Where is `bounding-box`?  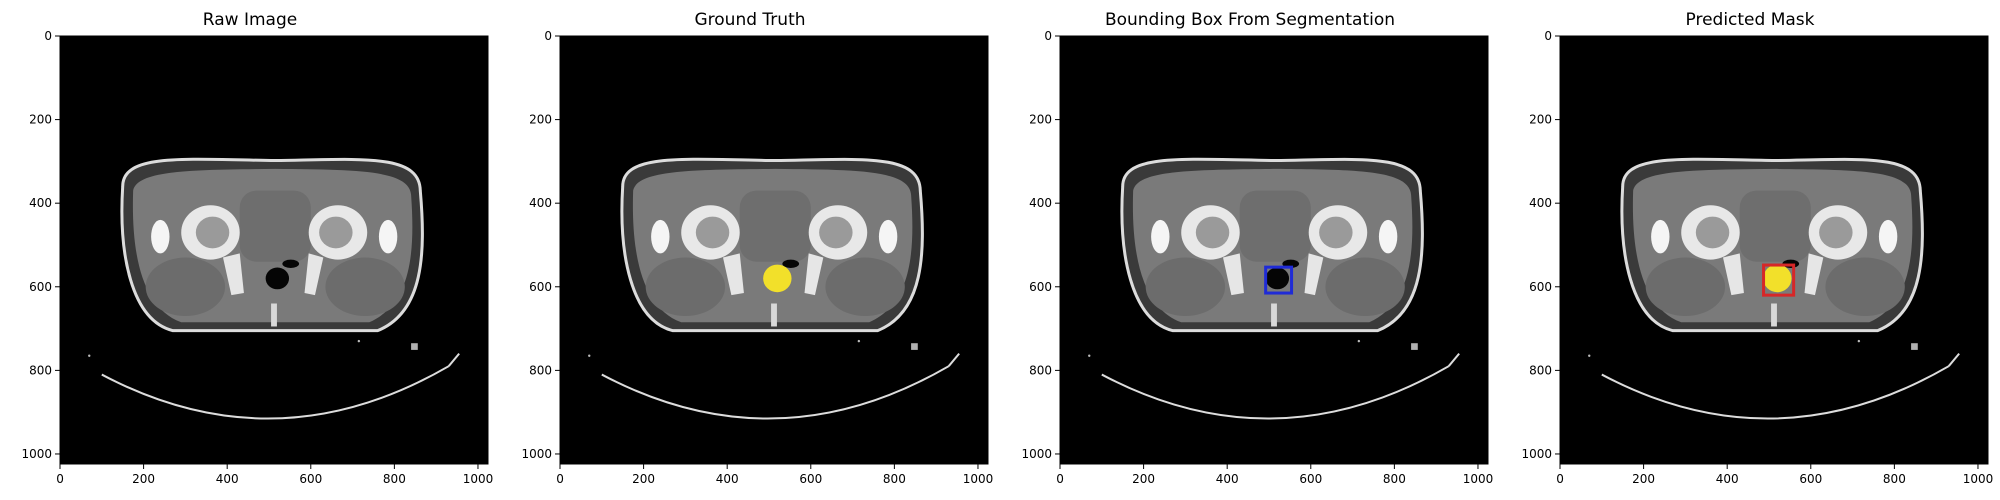
bounding-box is located at coordinates (1279, 280).